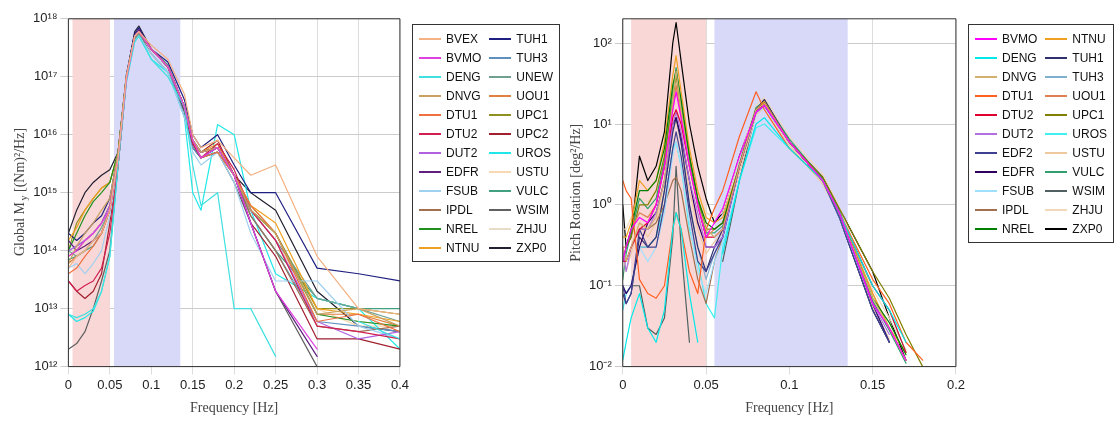  What do you see at coordinates (399, 384) in the screenshot?
I see `x-tick-label: 0.4` at bounding box center [399, 384].